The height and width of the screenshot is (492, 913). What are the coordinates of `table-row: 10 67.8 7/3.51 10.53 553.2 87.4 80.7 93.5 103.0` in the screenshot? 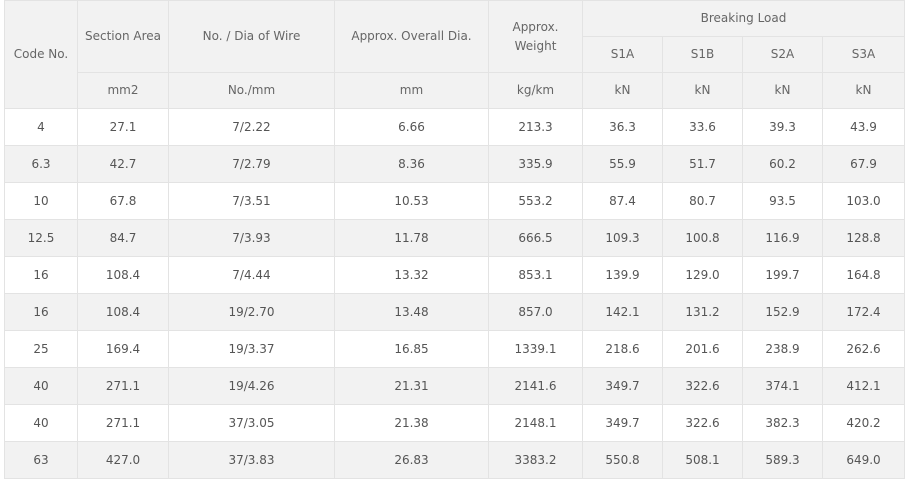 It's located at (454, 201).